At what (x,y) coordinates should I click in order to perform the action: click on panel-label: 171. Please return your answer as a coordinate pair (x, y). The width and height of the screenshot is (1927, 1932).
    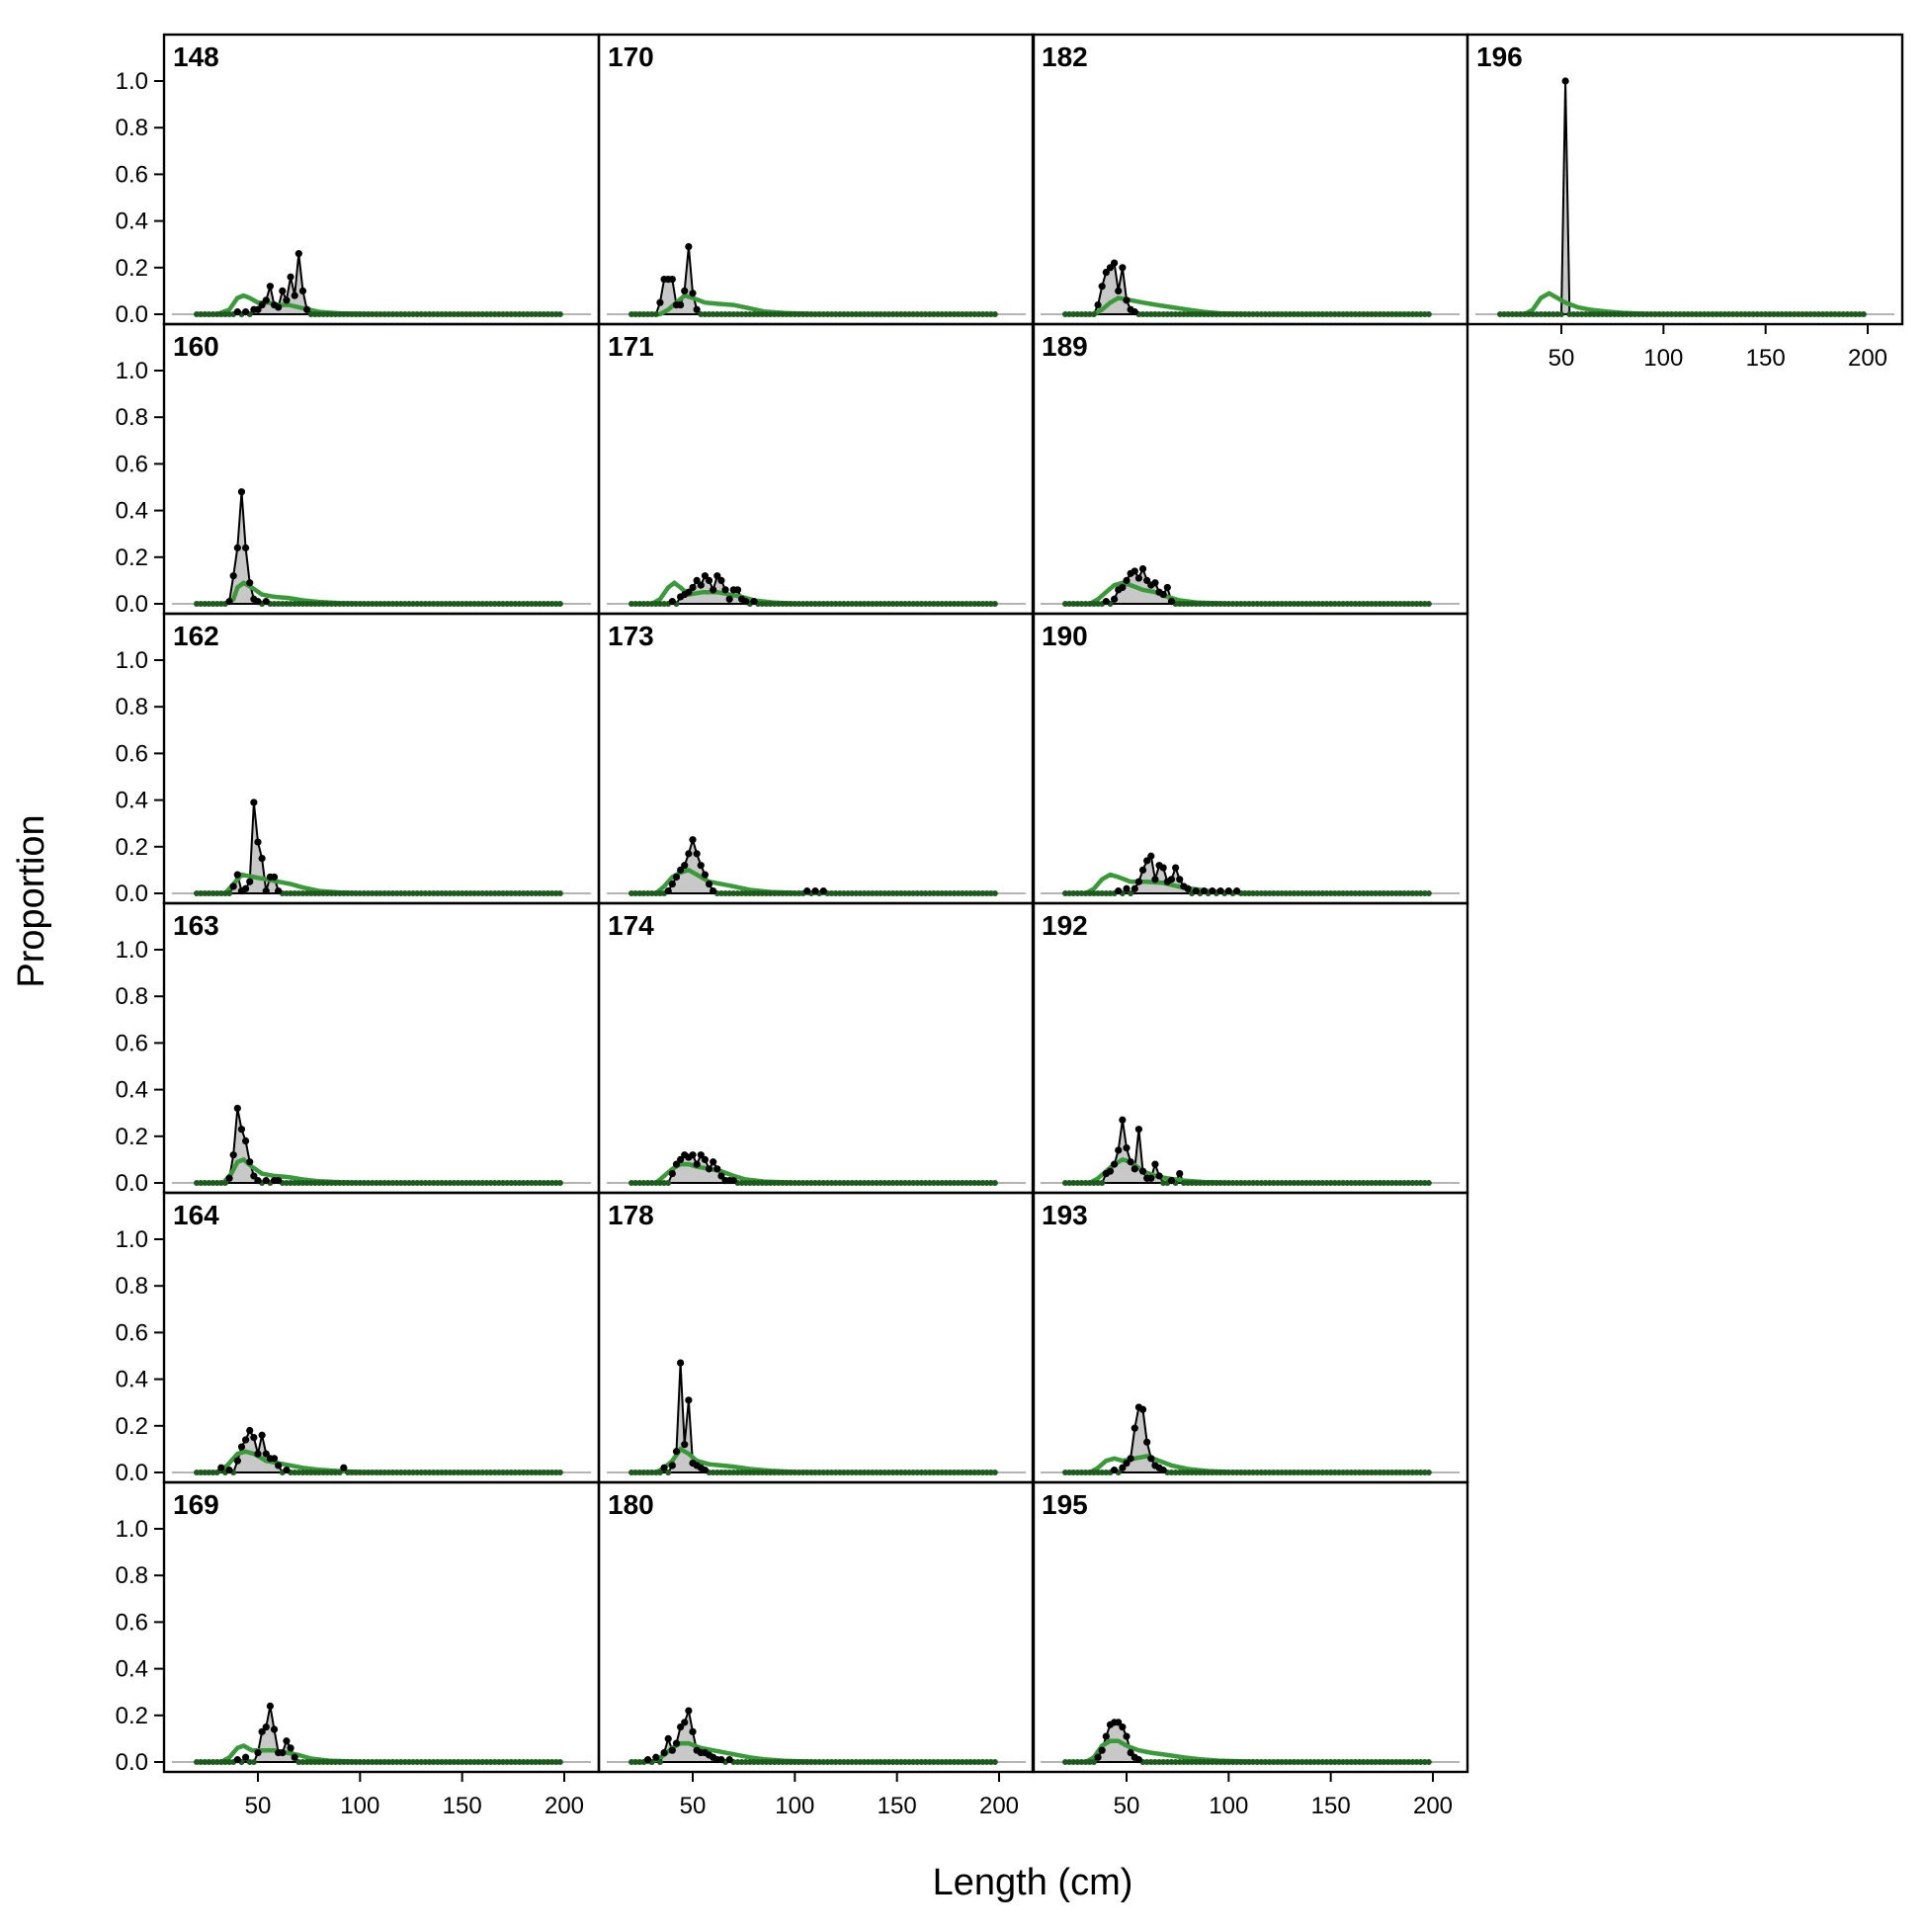
    Looking at the image, I should click on (631, 346).